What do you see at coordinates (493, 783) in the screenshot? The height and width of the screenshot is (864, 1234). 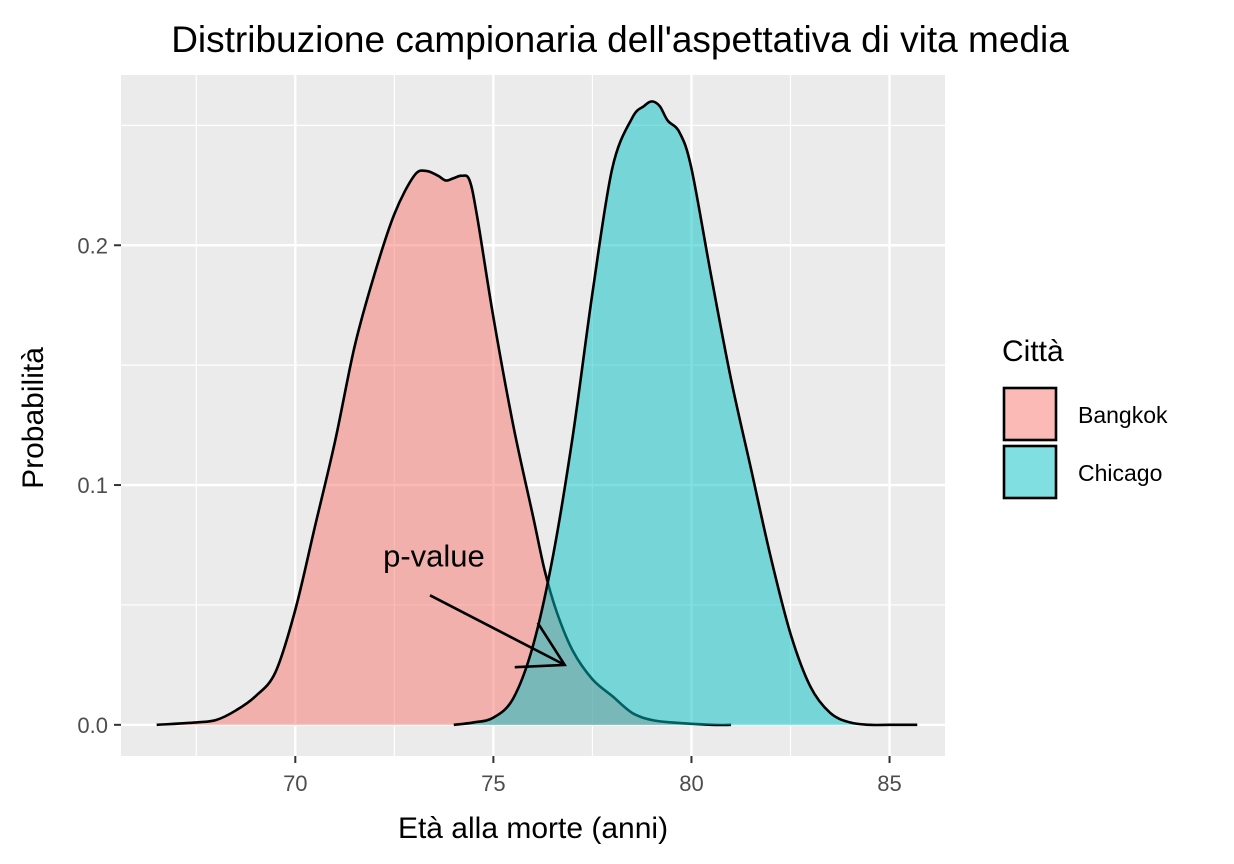 I see `x-tick-label: 75` at bounding box center [493, 783].